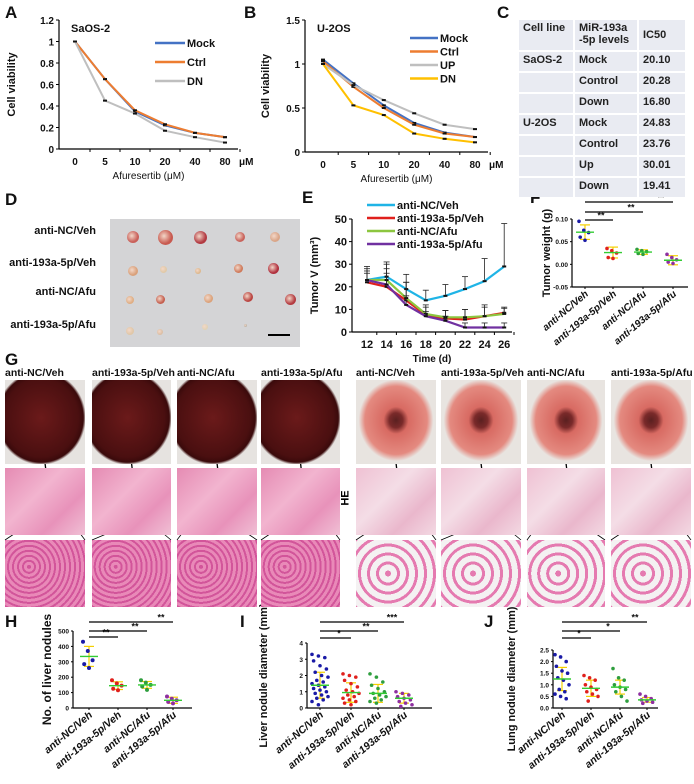  I want to click on legend-label: DN, so click(448, 80).